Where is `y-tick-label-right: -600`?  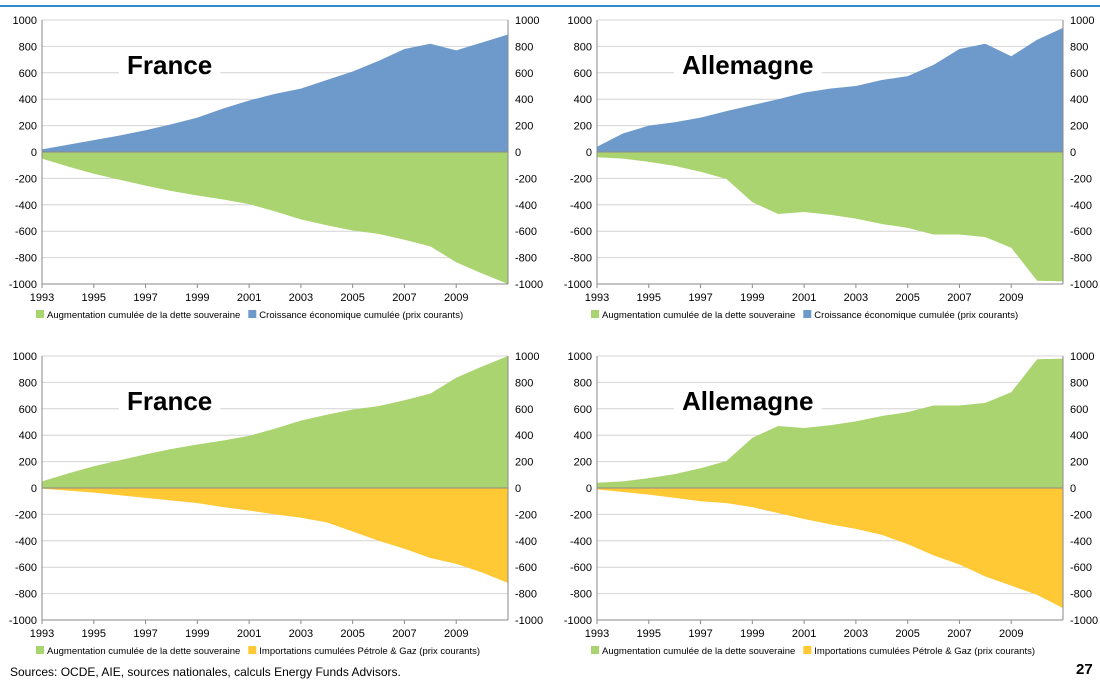 y-tick-label-right: -600 is located at coordinates (526, 232).